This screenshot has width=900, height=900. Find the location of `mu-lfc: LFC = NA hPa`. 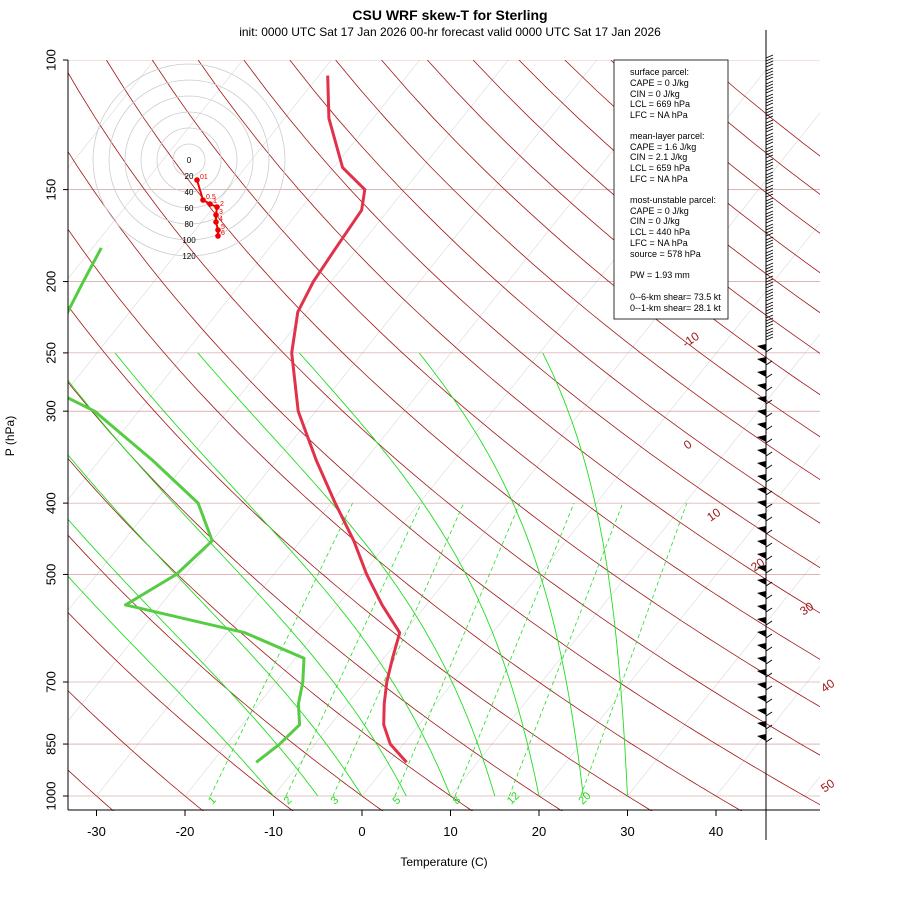

mu-lfc: LFC = NA hPa is located at coordinates (659, 243).